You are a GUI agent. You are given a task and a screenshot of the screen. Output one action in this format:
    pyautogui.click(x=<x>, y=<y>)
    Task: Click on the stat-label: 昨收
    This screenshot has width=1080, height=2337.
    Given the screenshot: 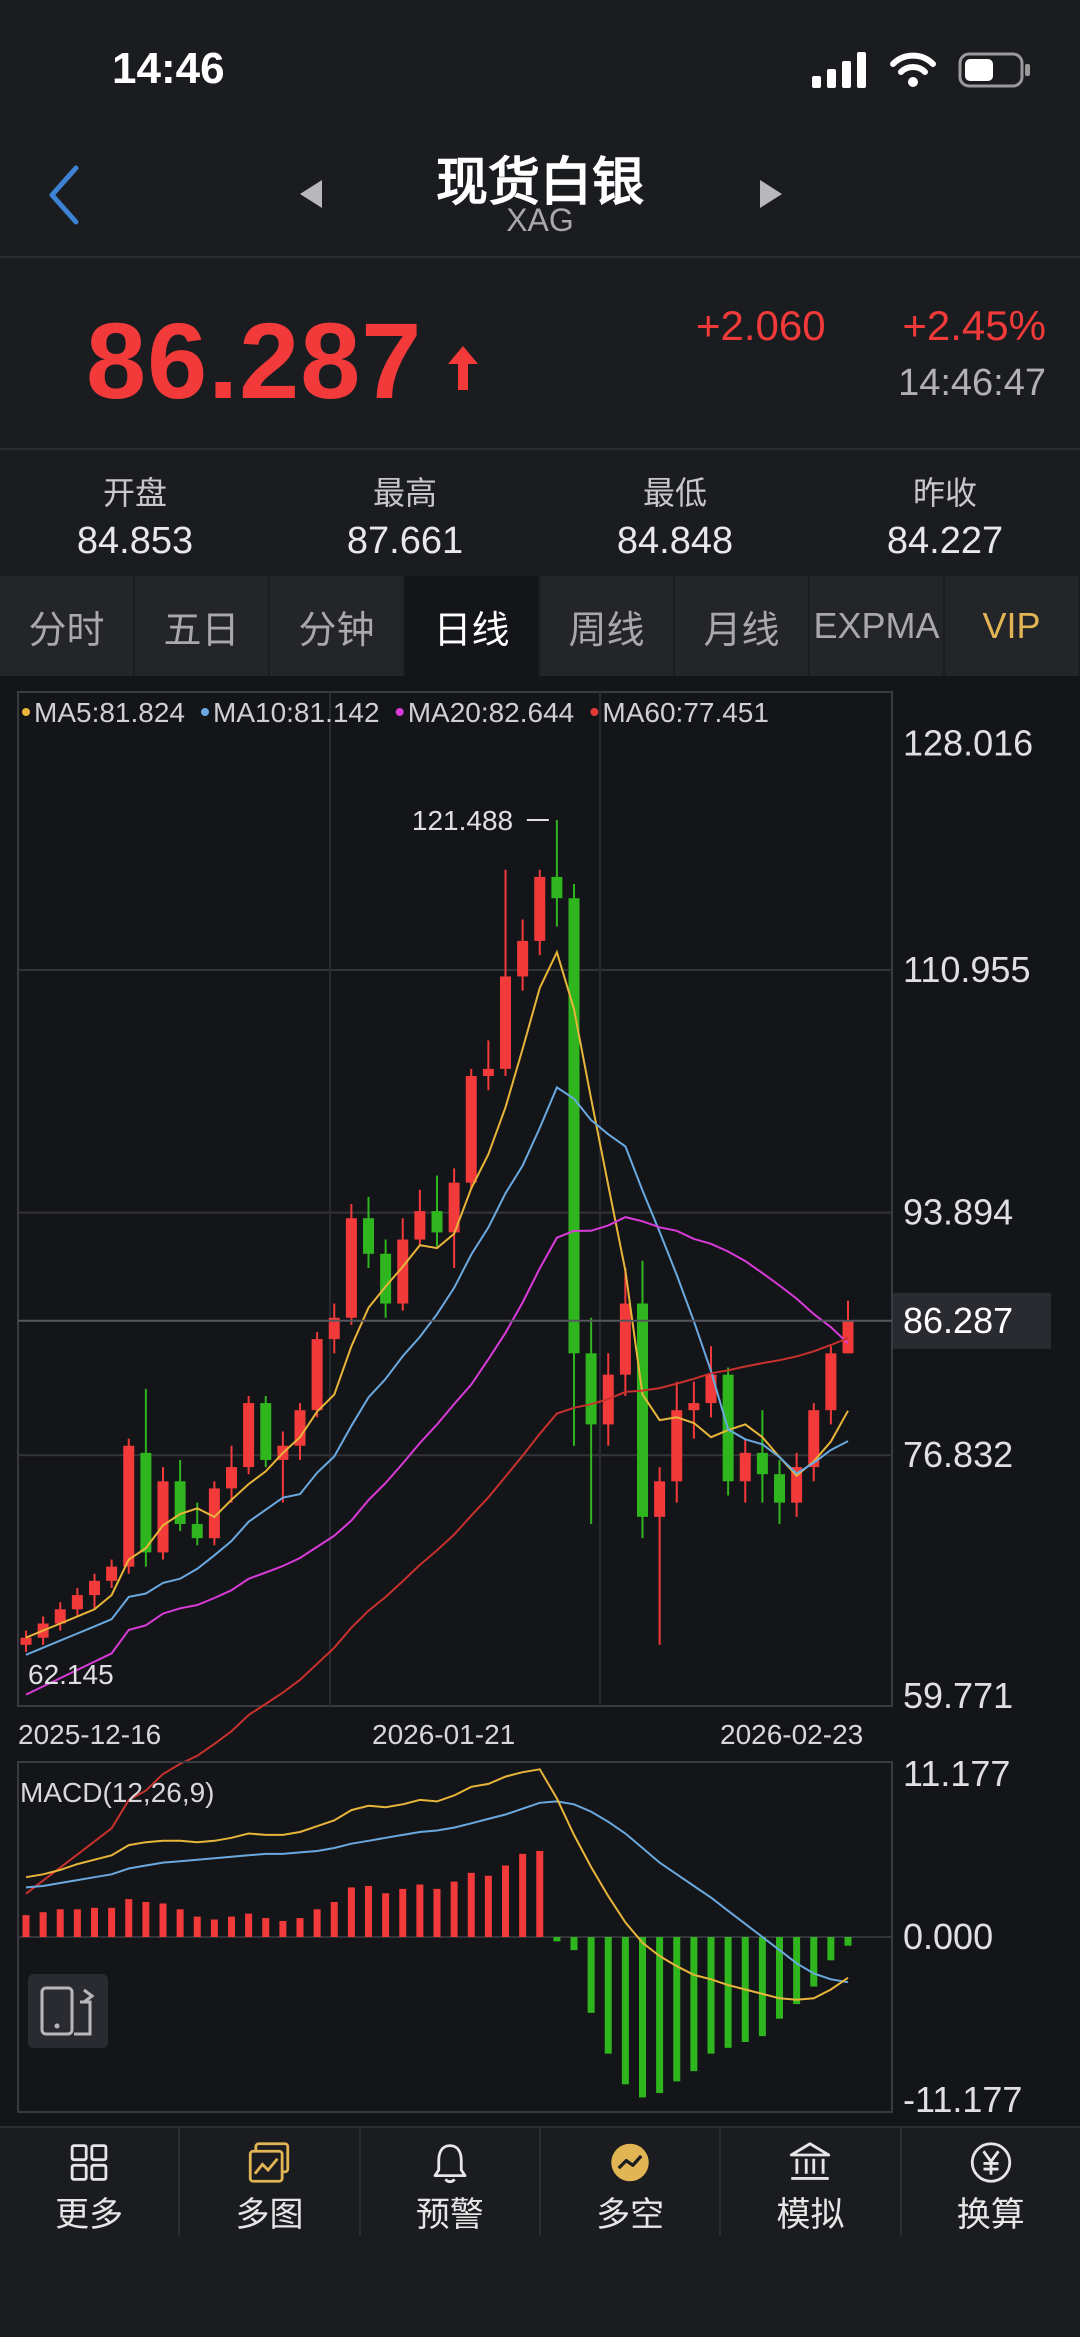 What is the action you would take?
    pyautogui.click(x=944, y=493)
    